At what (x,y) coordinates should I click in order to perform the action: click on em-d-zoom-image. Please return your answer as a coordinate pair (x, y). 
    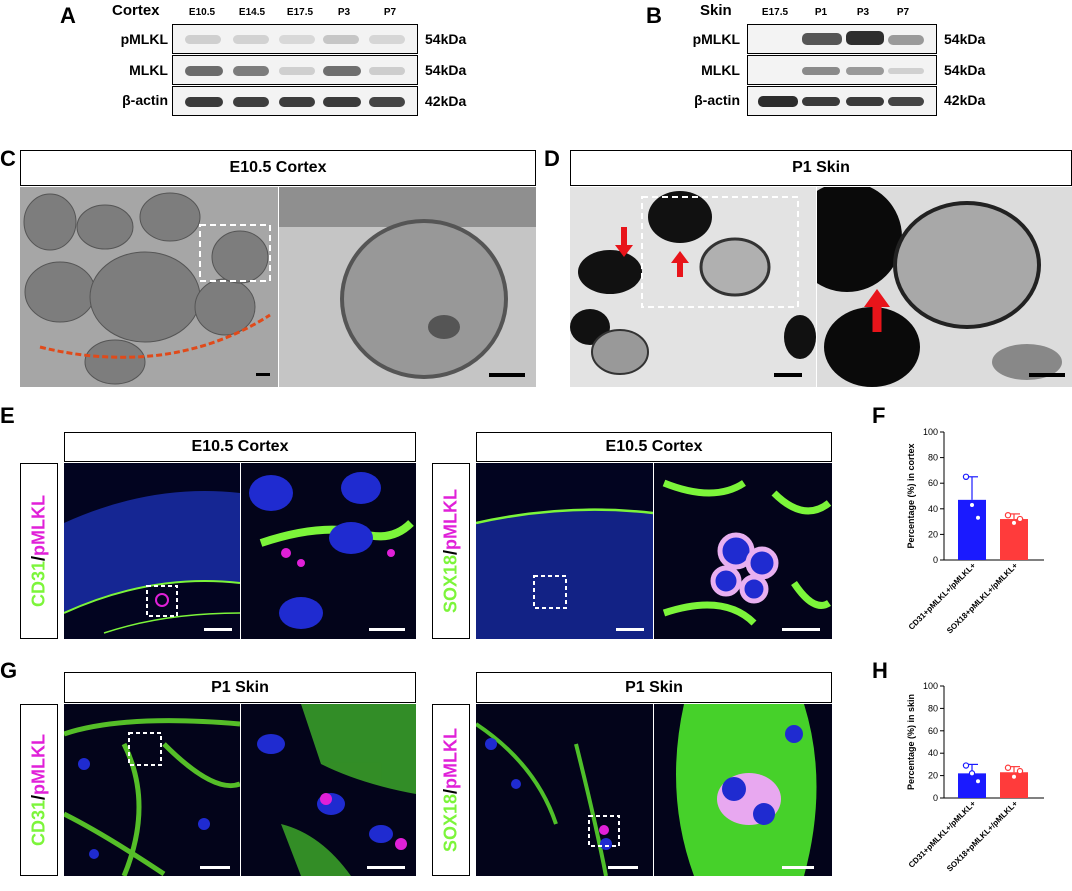
    Looking at the image, I should click on (944, 287).